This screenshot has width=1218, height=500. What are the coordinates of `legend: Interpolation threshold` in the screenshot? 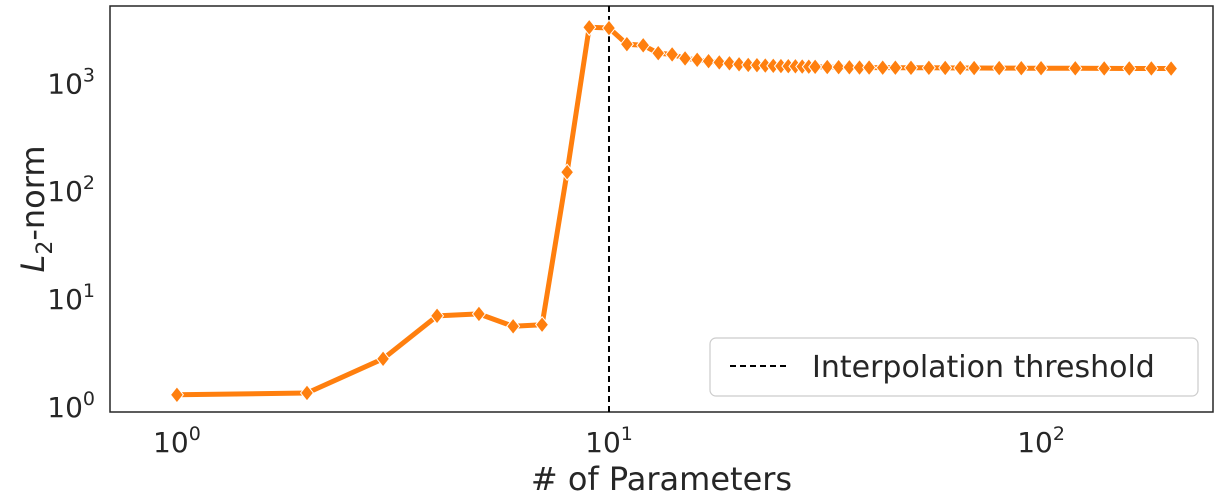 It's located at (954, 367).